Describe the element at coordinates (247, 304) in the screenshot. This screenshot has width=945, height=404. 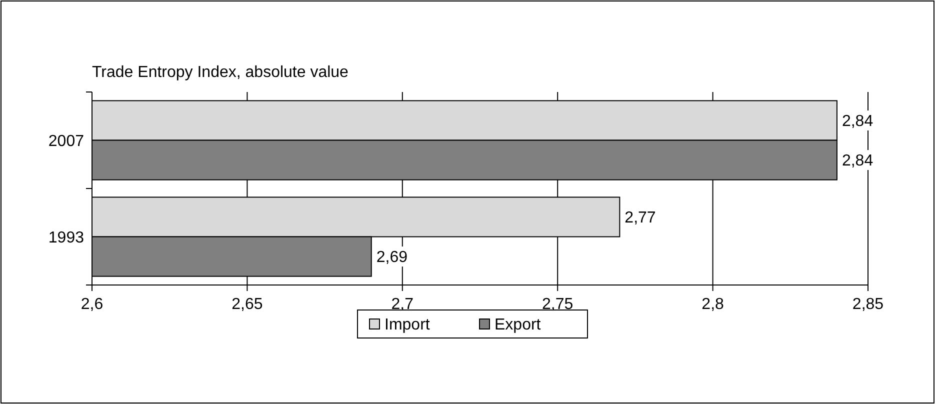
I see `x-tick-label: 2,65` at that location.